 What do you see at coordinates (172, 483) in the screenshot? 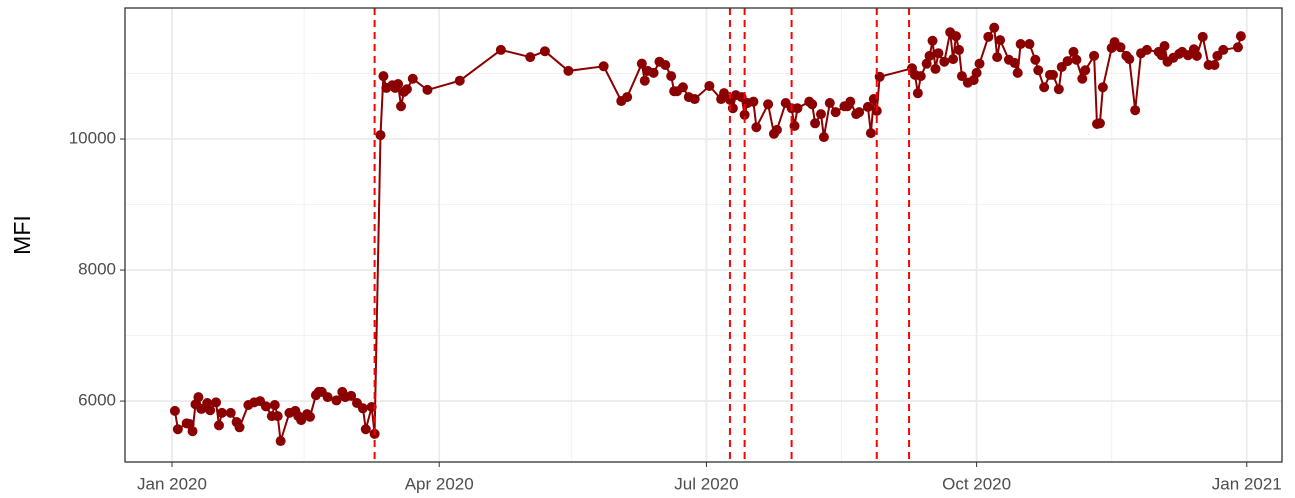
I see `x-tick-label: Jan 2020` at bounding box center [172, 483].